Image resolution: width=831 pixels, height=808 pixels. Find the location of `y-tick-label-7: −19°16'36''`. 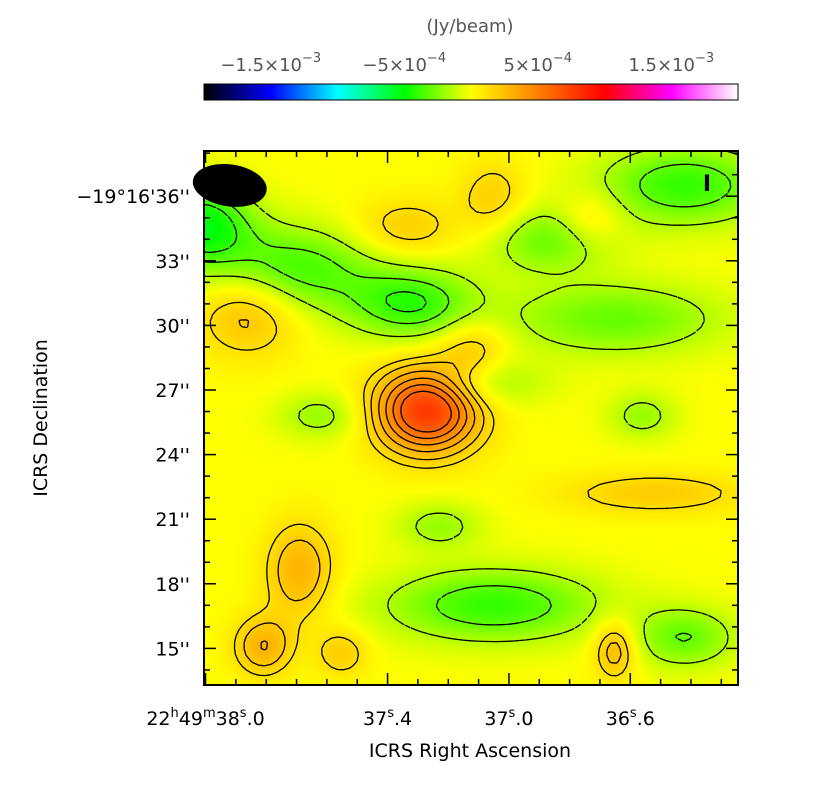

y-tick-label-7: −19°16'36'' is located at coordinates (133, 197).